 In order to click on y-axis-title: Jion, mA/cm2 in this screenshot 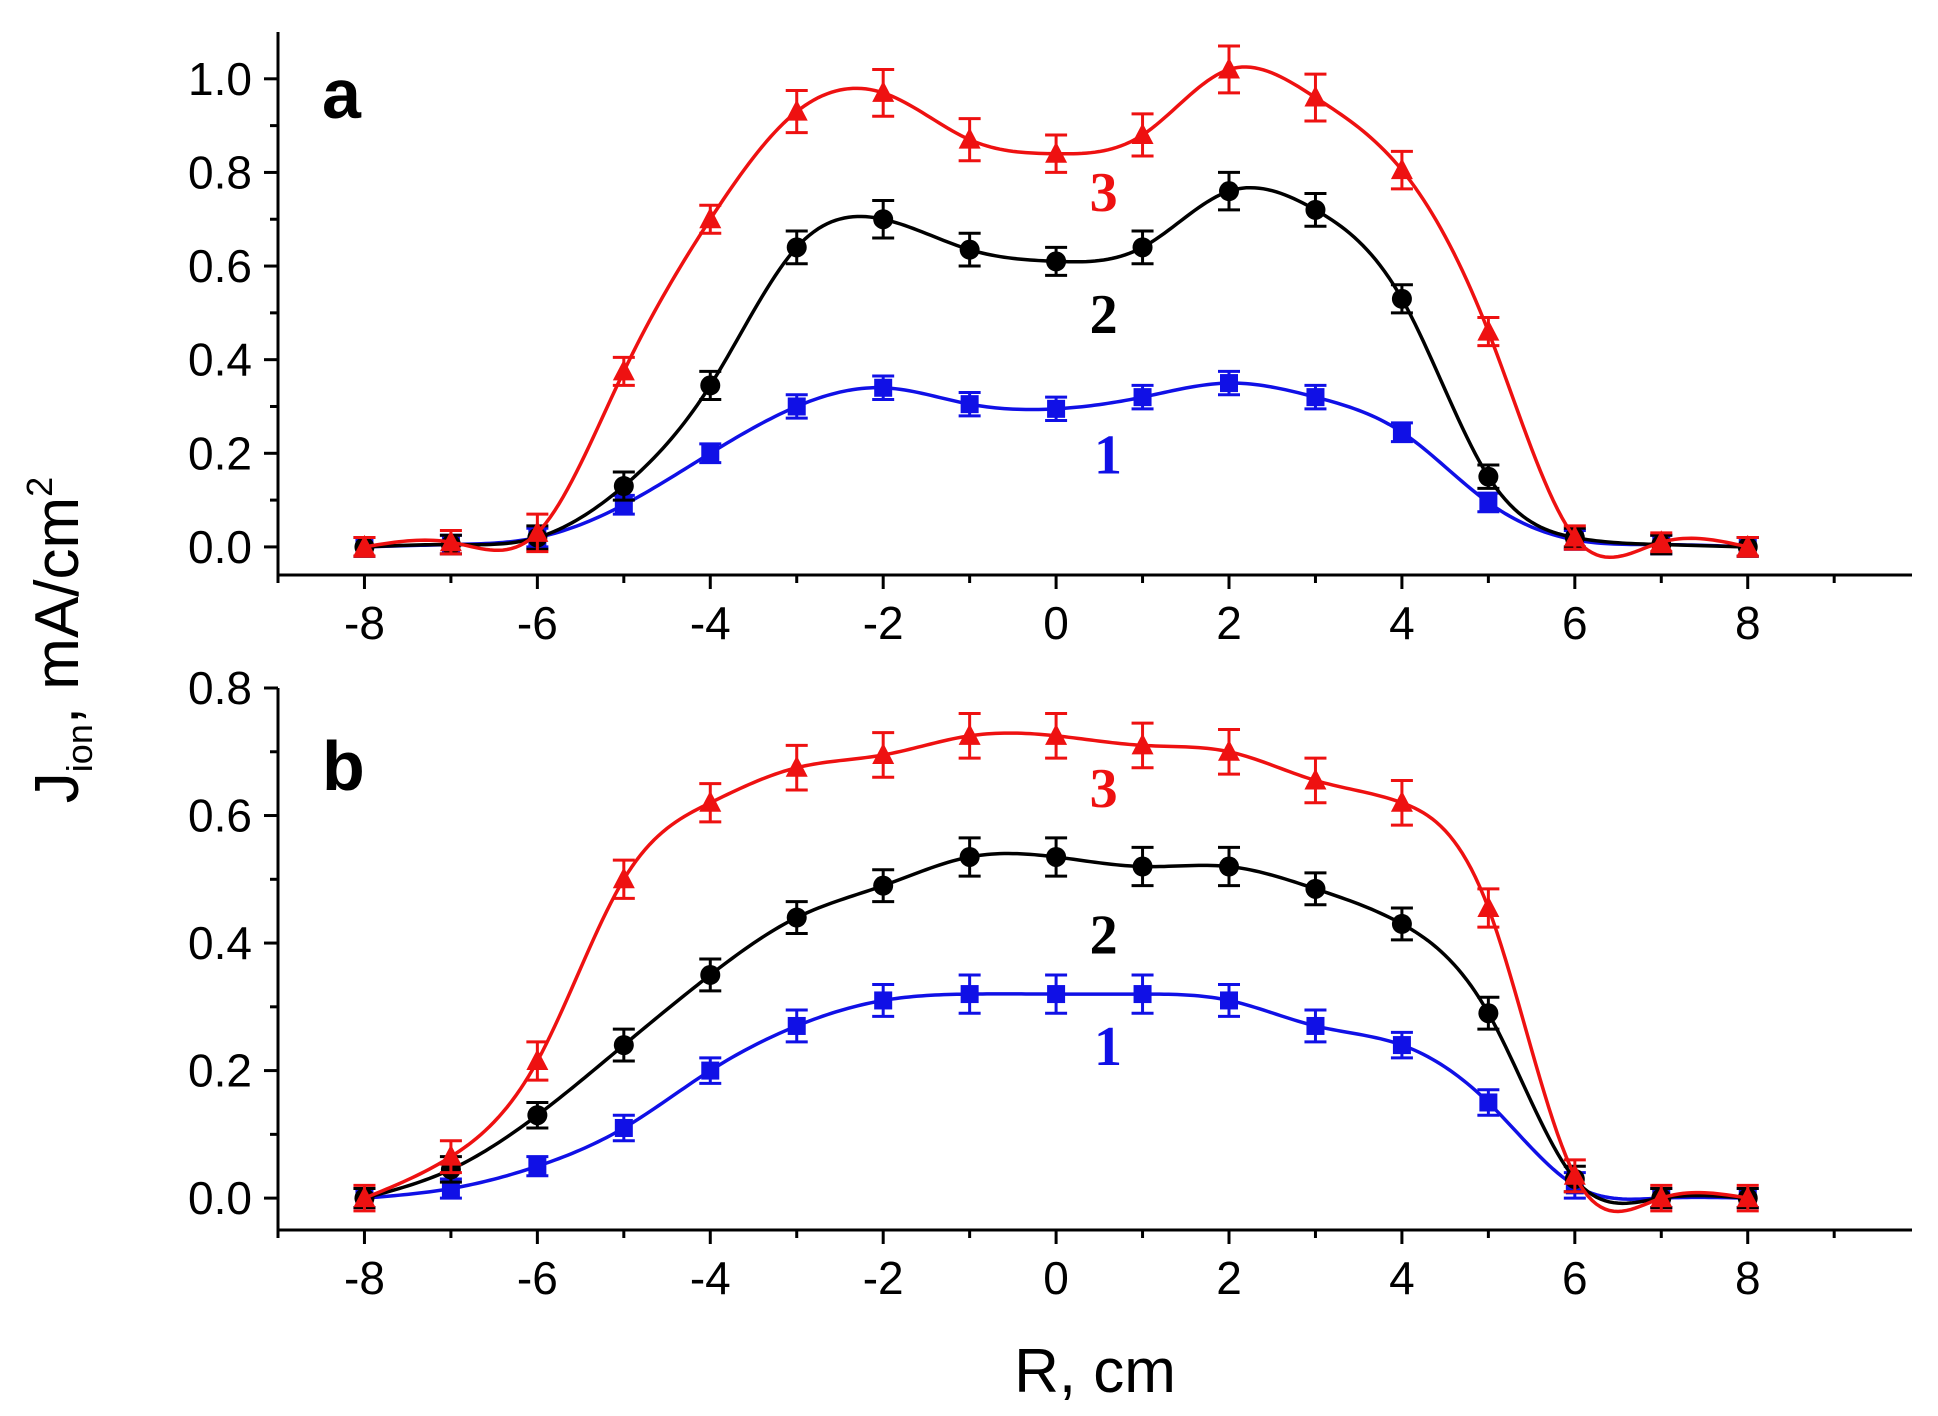, I will do `click(59, 640)`.